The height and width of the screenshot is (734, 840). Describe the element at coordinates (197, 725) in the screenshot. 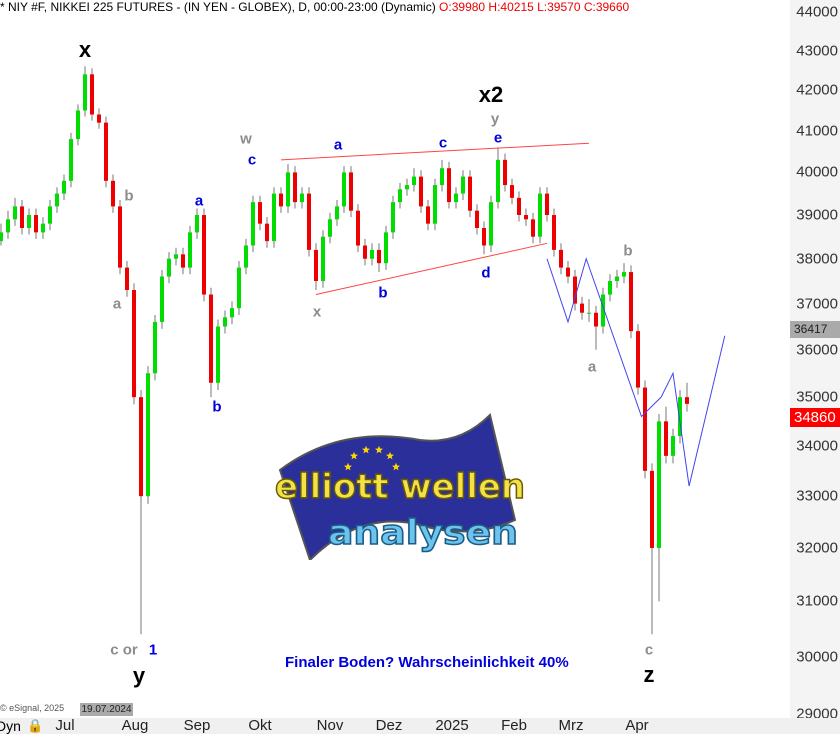

I see `x-tick-label: Sep` at that location.